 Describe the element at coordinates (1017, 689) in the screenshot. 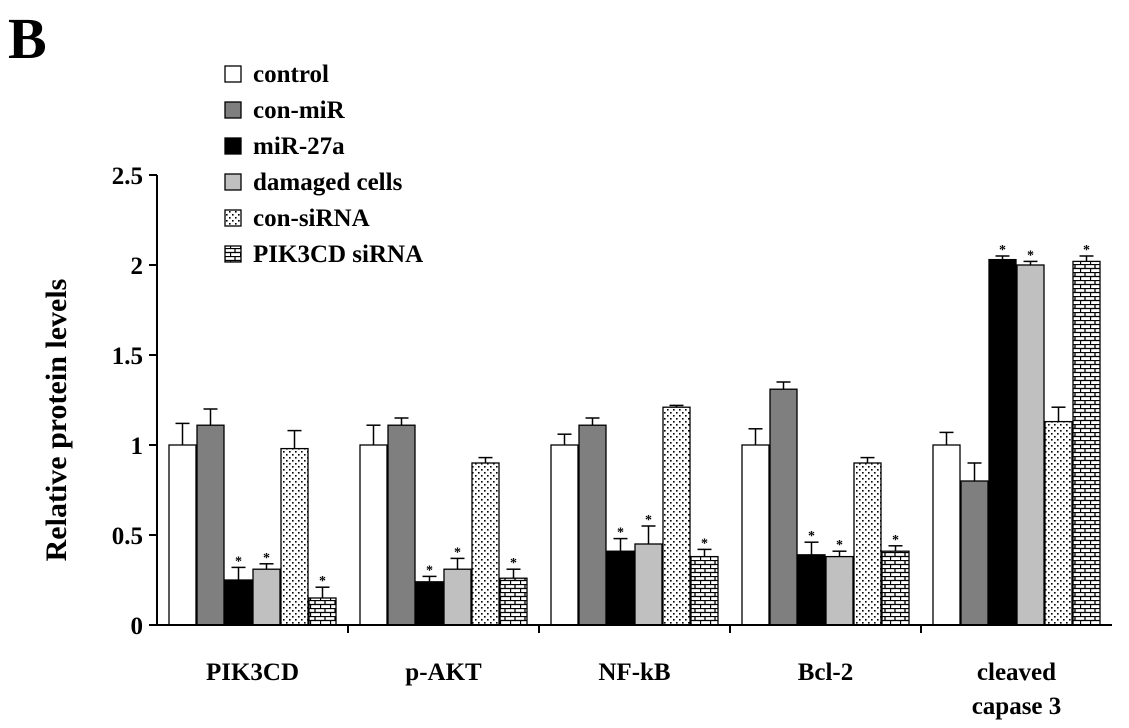

I see `x-tick-label: cleaved capase 3` at that location.